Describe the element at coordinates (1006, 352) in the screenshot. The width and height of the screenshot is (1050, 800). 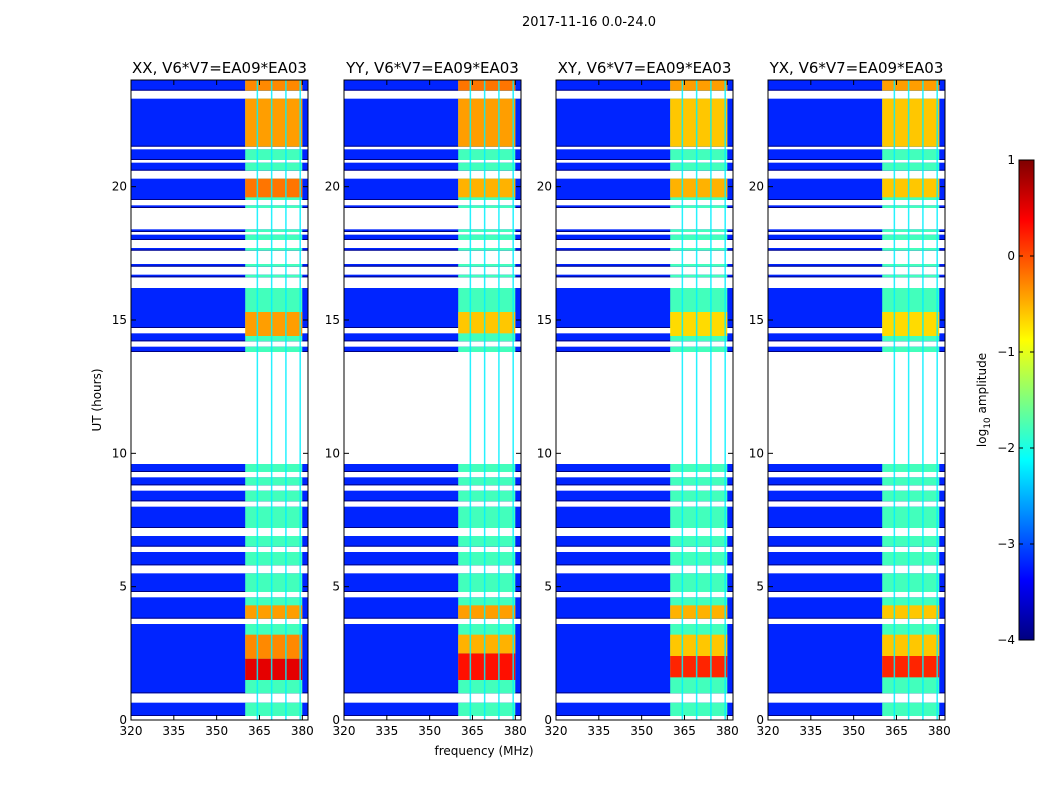
I see `colorbar-tick-label: −1` at that location.